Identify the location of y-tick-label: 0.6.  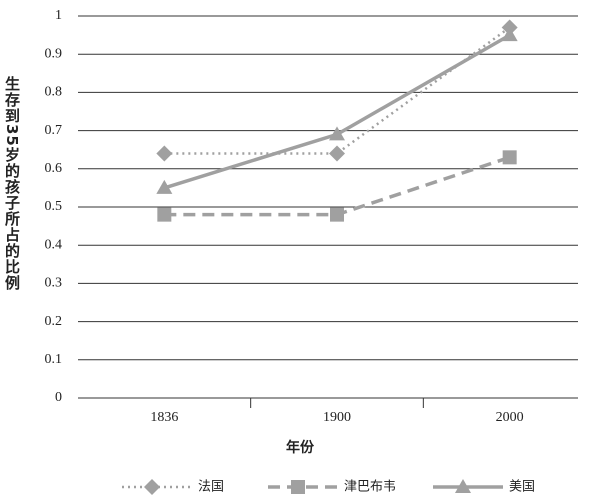
(54, 168).